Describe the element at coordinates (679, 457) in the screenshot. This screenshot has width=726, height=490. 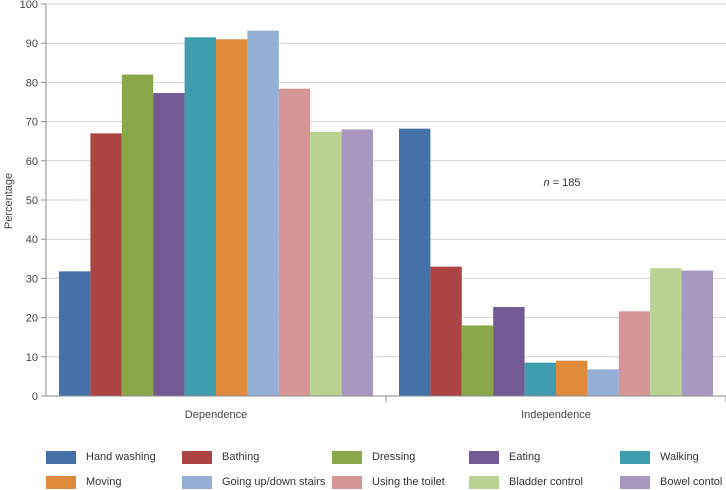
I see `legend-label: Walking` at that location.